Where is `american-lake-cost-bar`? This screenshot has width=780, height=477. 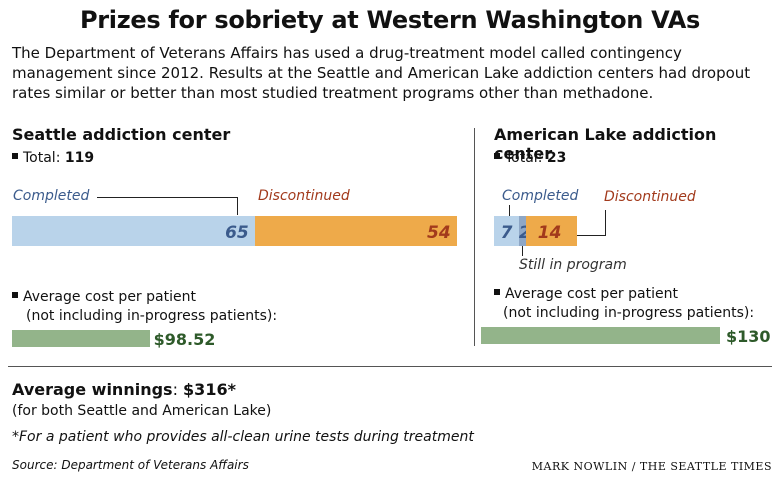 american-lake-cost-bar is located at coordinates (600, 335).